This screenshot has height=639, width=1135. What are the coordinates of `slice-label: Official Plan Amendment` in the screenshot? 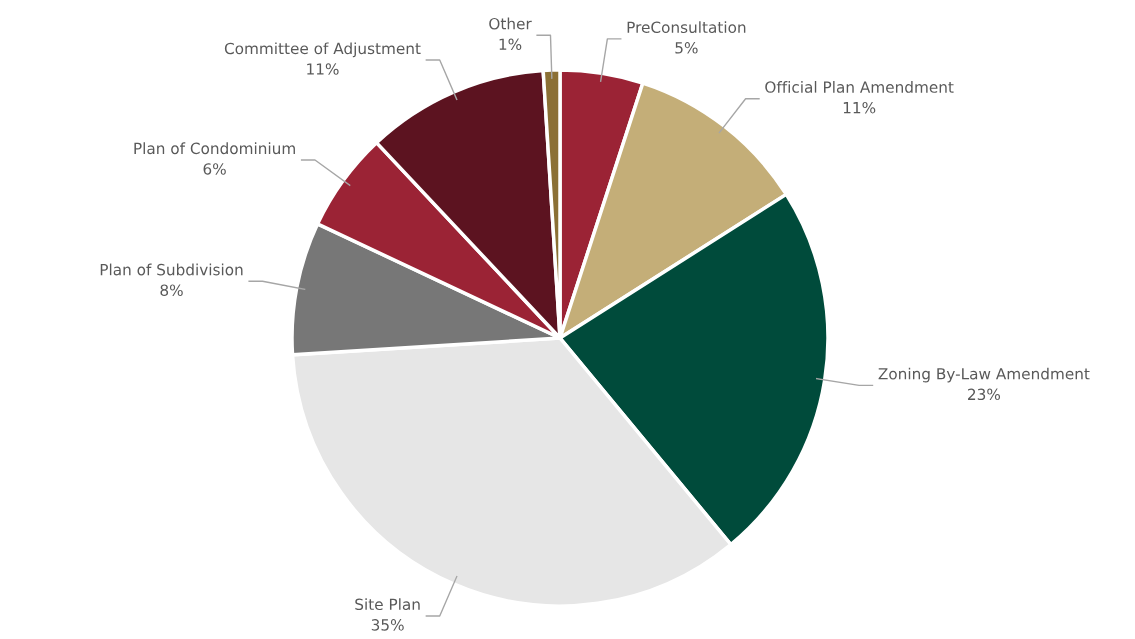 It's located at (859, 87).